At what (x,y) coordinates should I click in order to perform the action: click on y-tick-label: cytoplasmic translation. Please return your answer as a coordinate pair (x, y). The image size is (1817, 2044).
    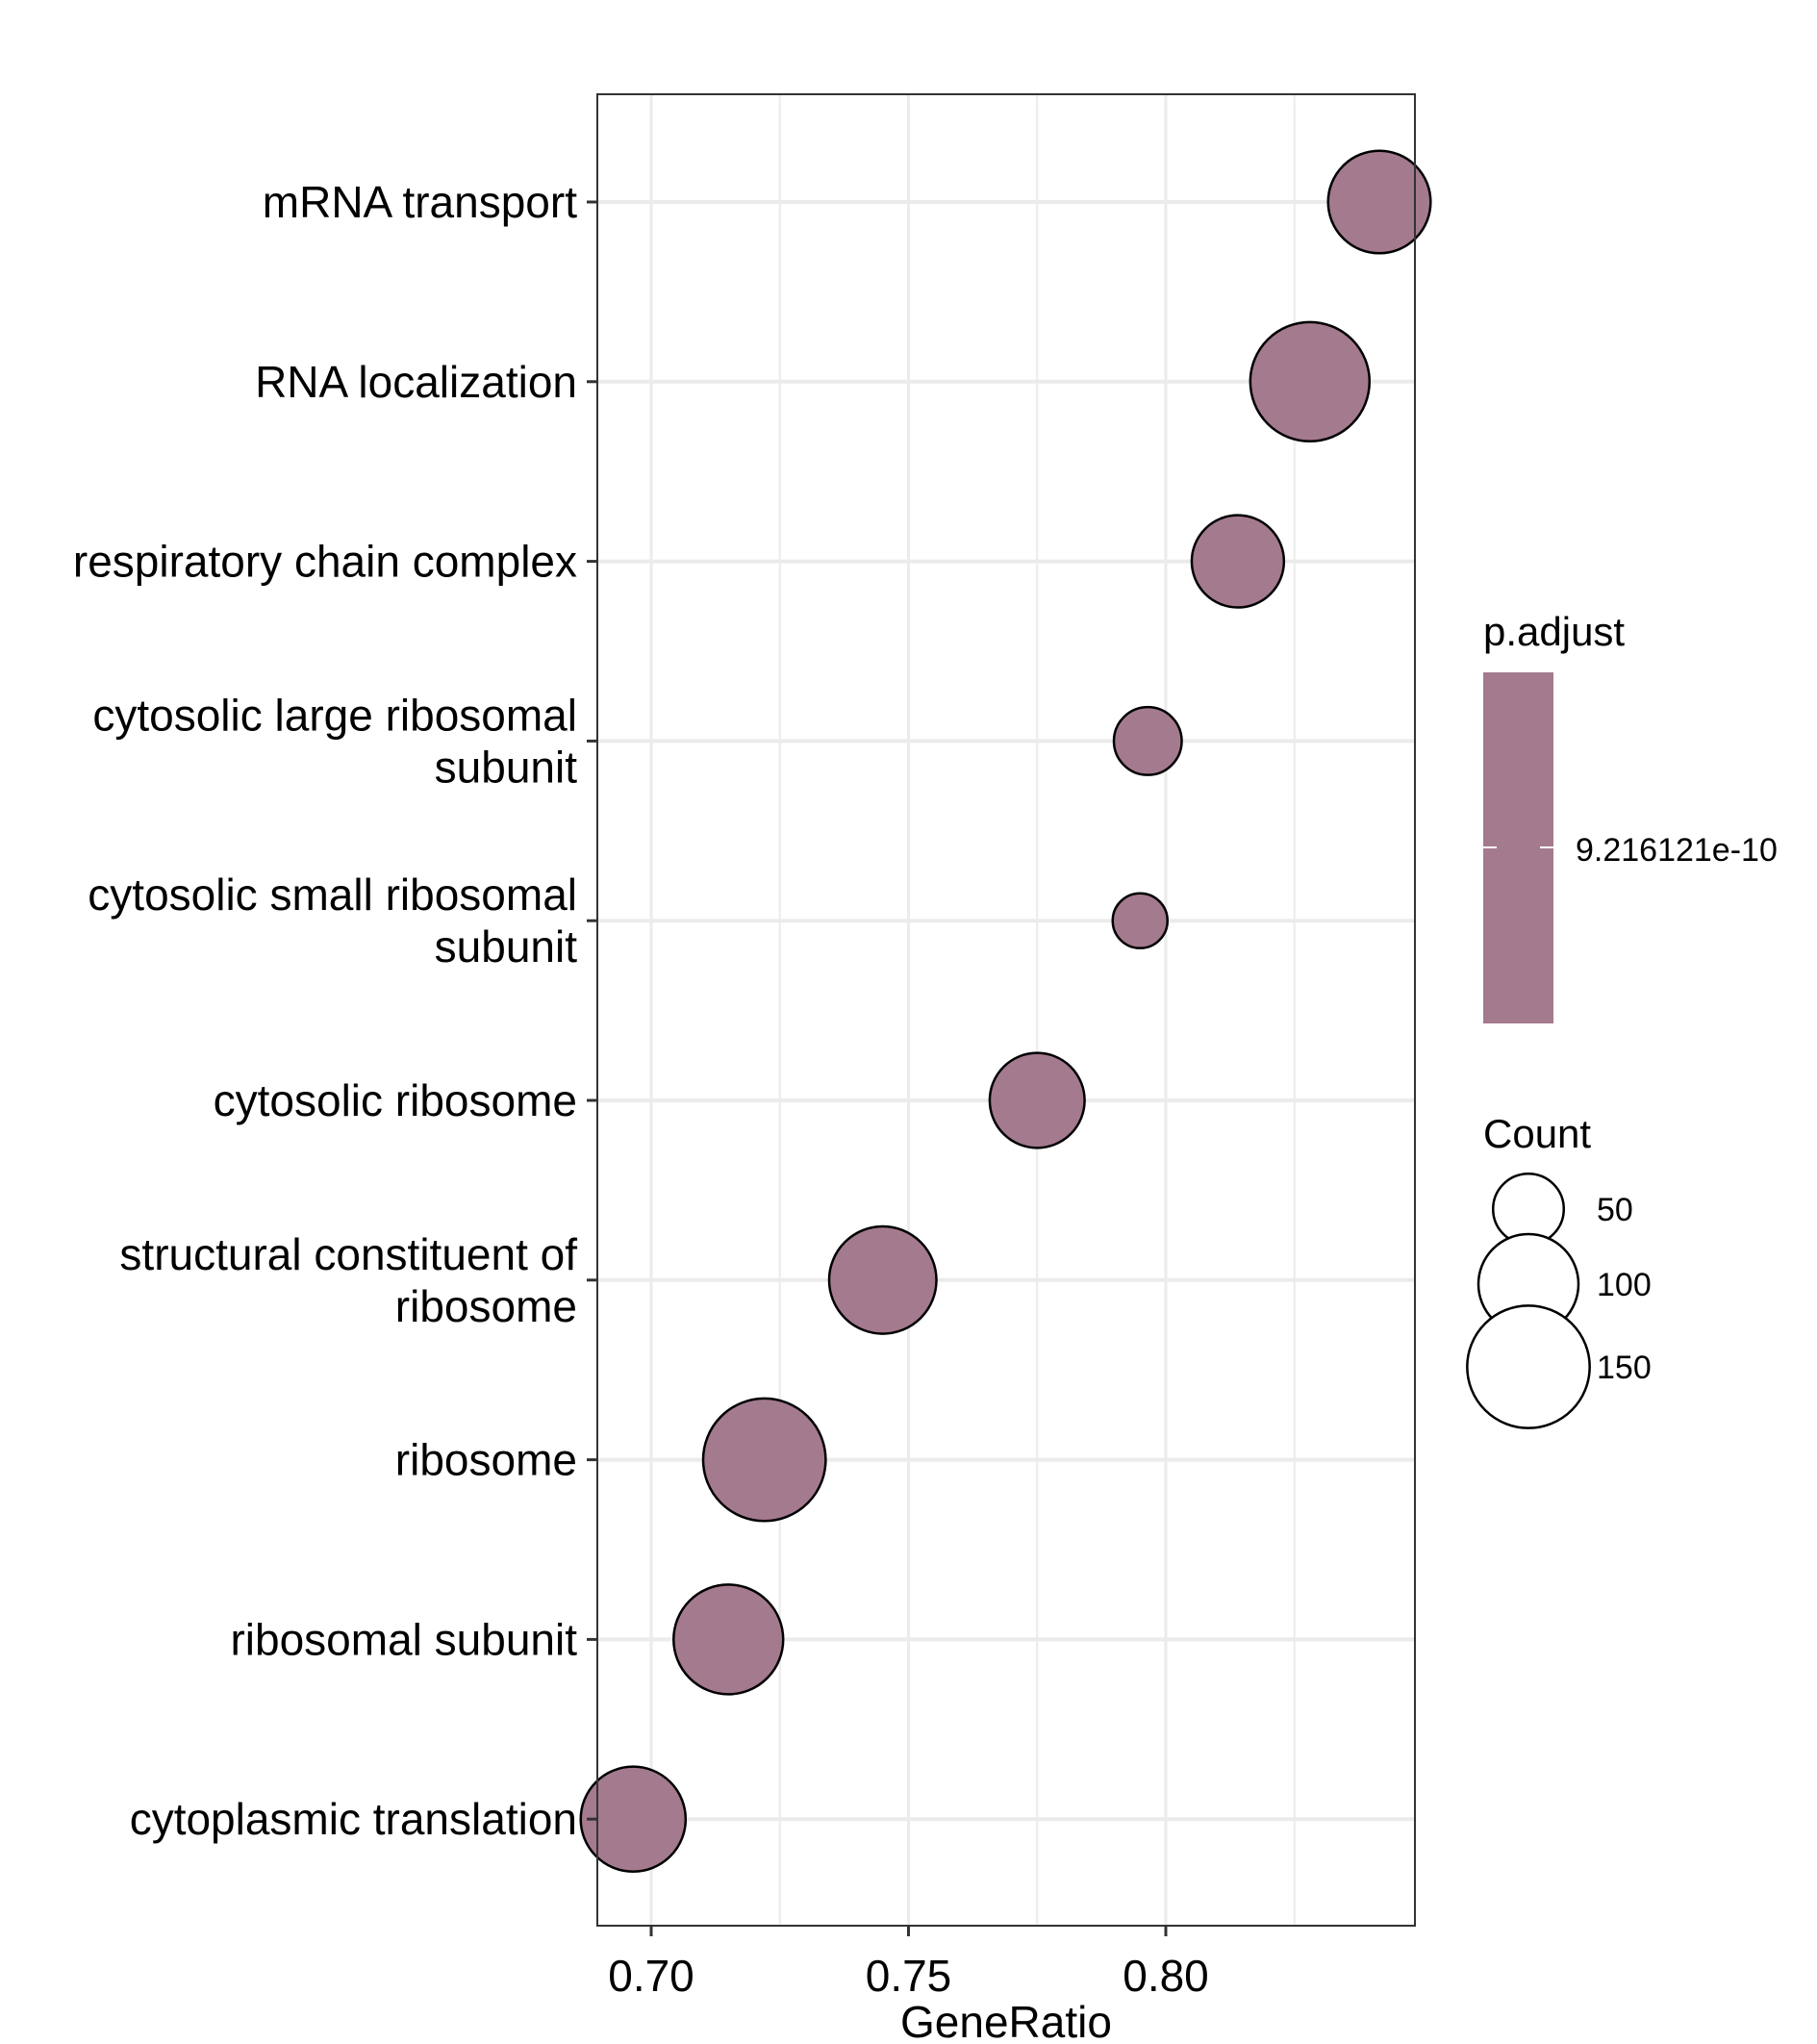
    Looking at the image, I should click on (354, 1819).